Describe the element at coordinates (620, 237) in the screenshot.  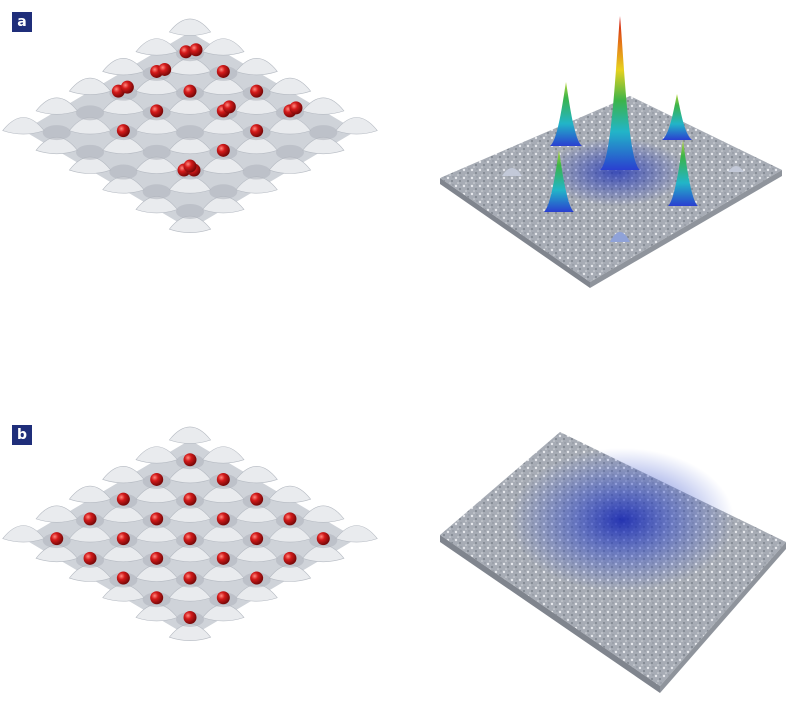
I see `bump-bottom` at that location.